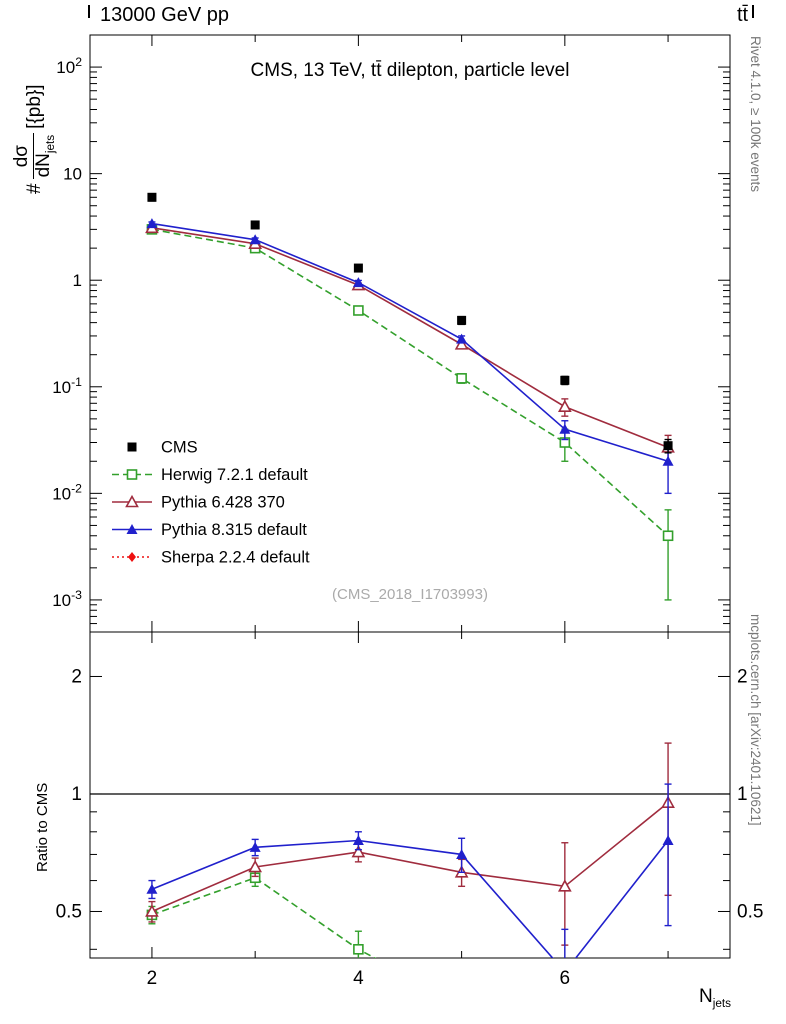 The height and width of the screenshot is (1024, 786). What do you see at coordinates (261, 913) in the screenshot?
I see `ratio-series-herwig-7-2-1-default` at bounding box center [261, 913].